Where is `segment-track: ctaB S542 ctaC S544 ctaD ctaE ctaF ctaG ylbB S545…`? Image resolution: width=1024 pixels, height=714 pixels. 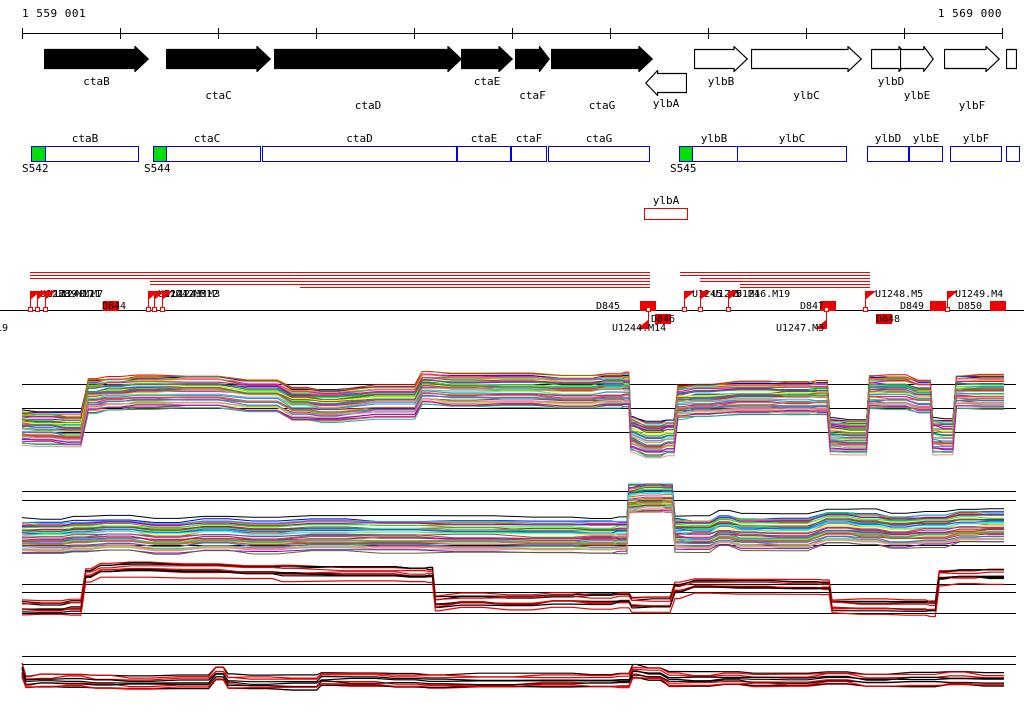
segment-track: ctaB S542 ctaC S544 ctaD ctaE ctaF ctaG ylbB S545… is located at coordinates (512, 162).